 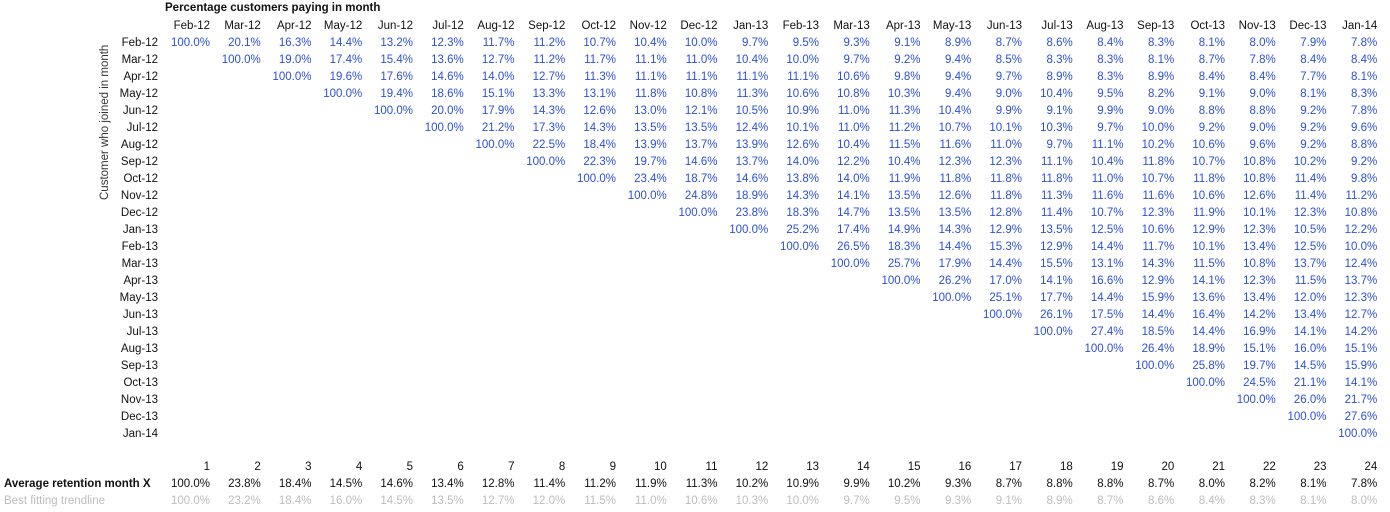 I want to click on row-header: Jul-12, so click(x=142, y=128).